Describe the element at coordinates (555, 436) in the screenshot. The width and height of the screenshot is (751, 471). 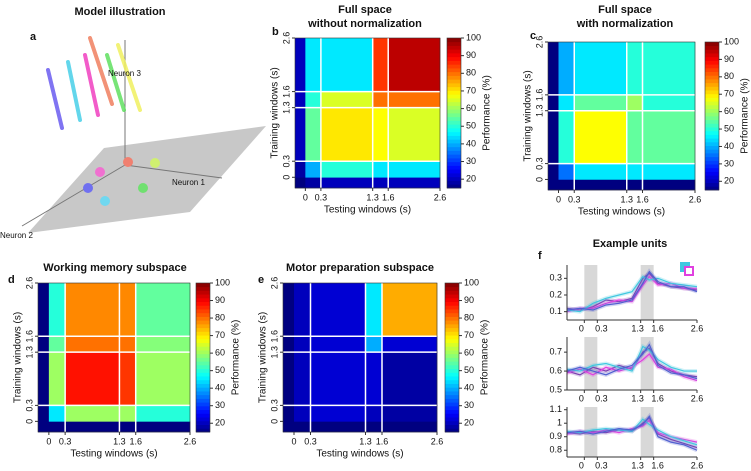
I see `y-tick-label: 0.9` at that location.